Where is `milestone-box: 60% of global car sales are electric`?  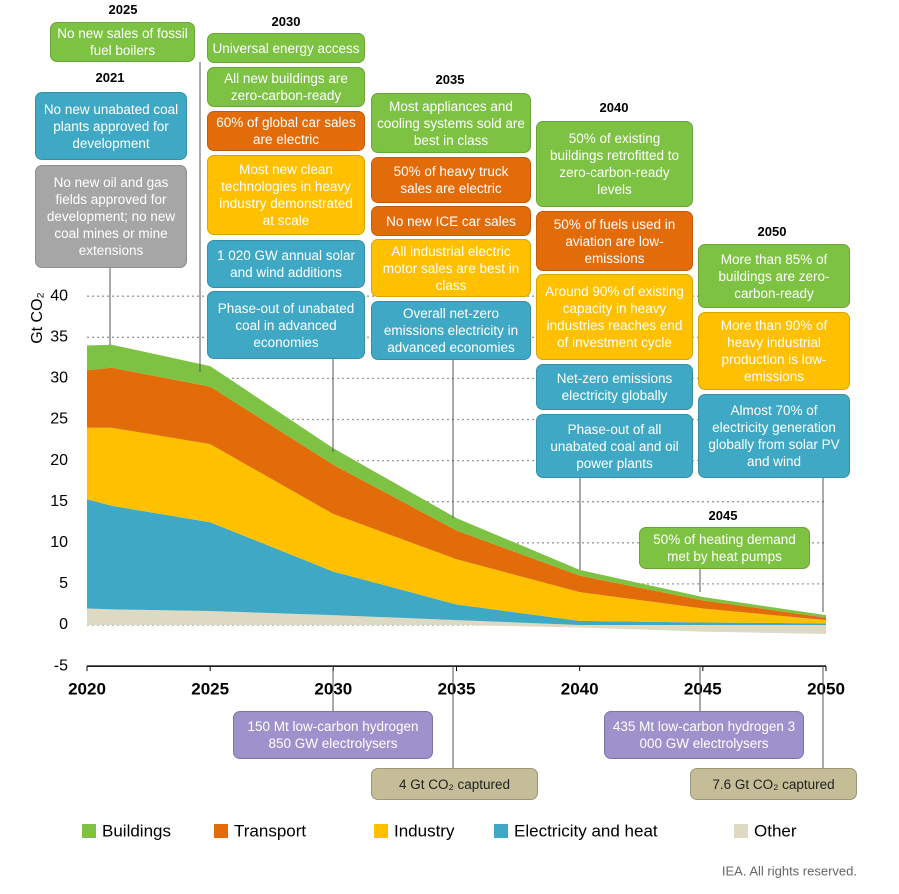 milestone-box: 60% of global car sales are electric is located at coordinates (286, 131).